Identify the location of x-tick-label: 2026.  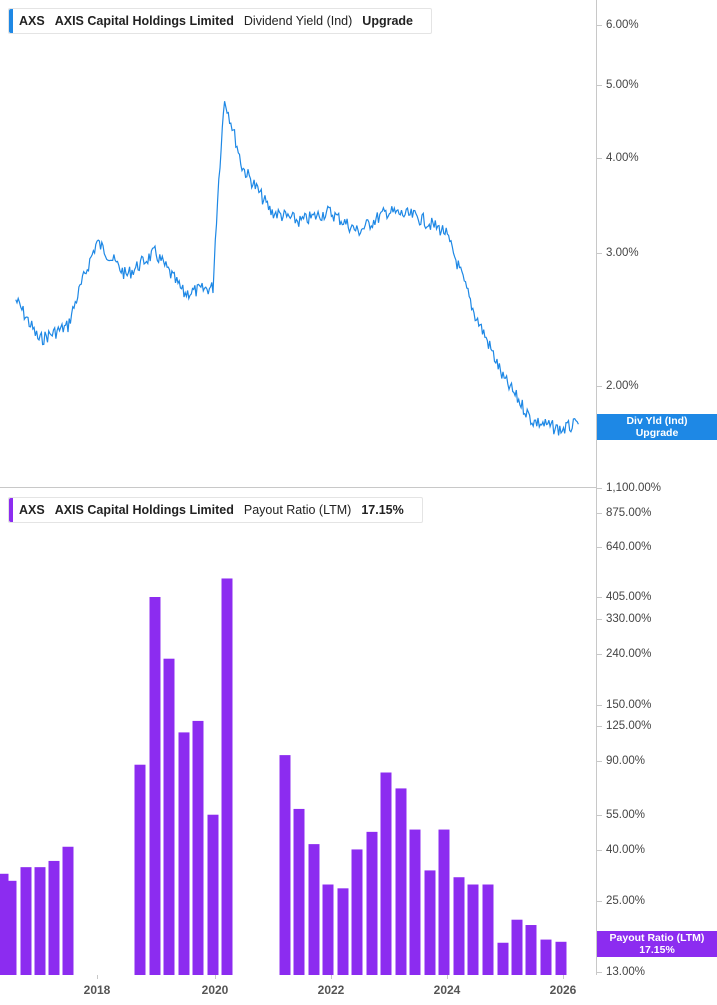
(563, 990).